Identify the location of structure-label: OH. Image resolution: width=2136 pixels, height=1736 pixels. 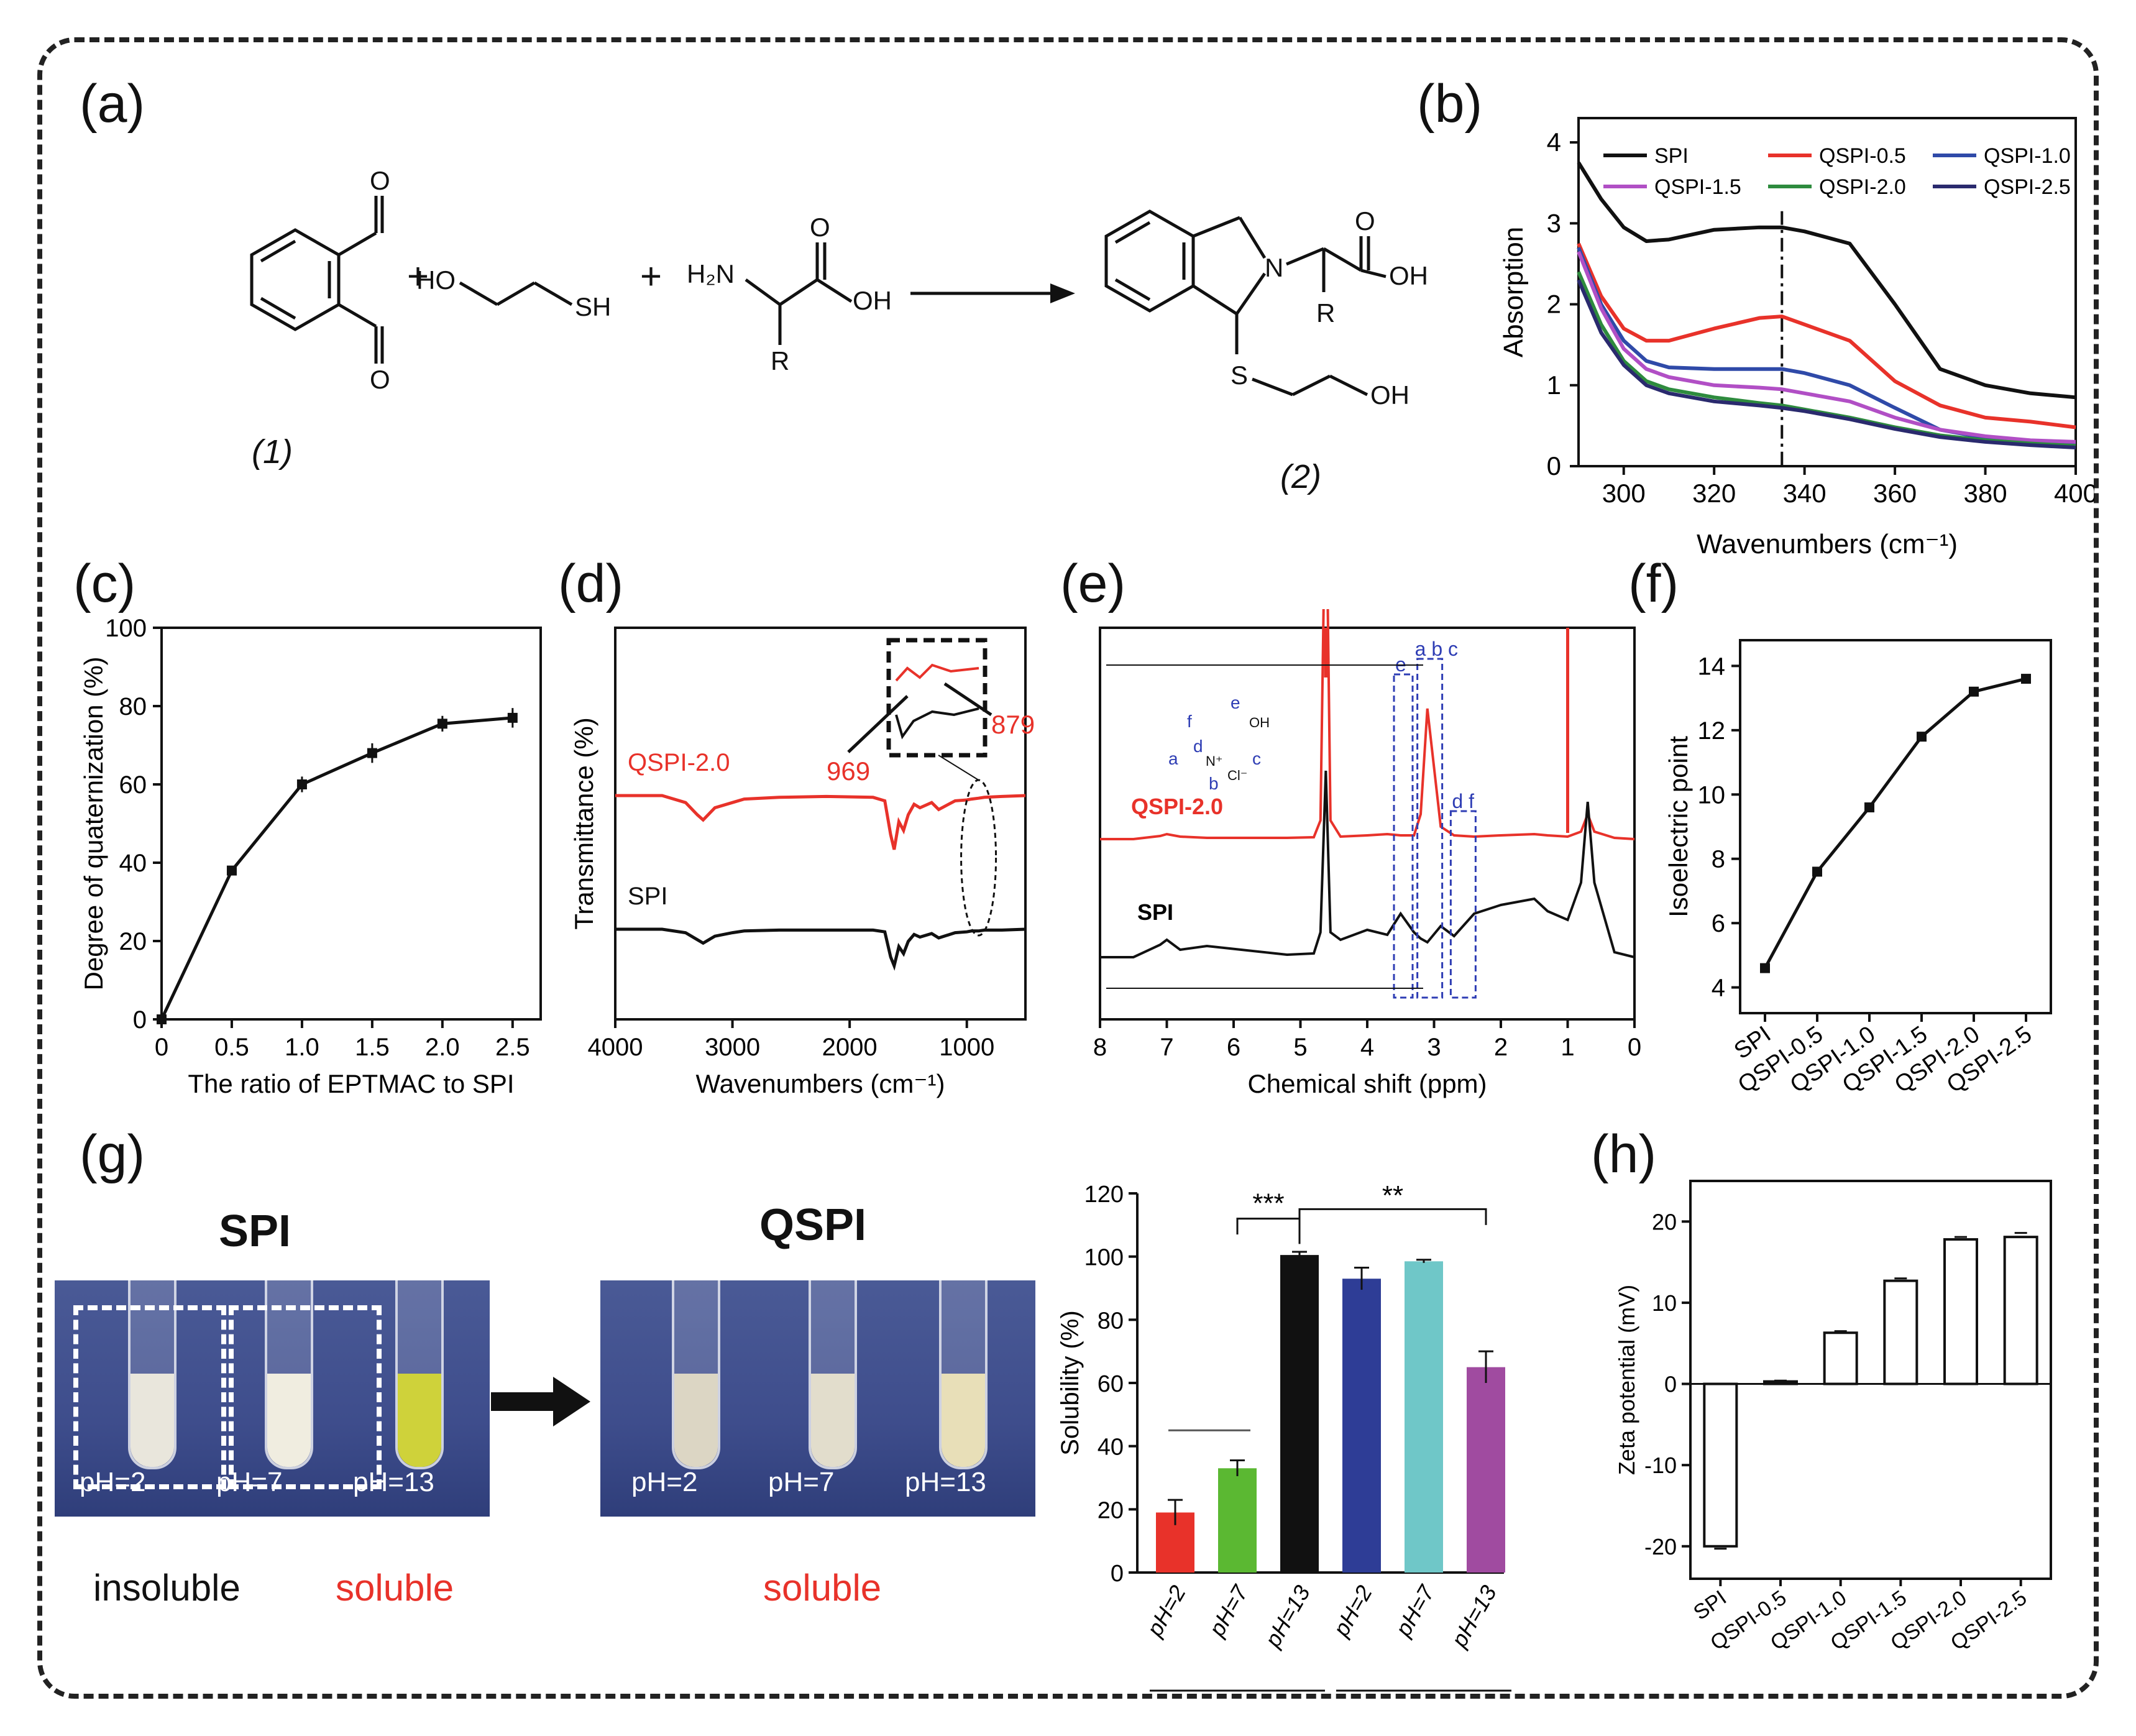
(1259, 722).